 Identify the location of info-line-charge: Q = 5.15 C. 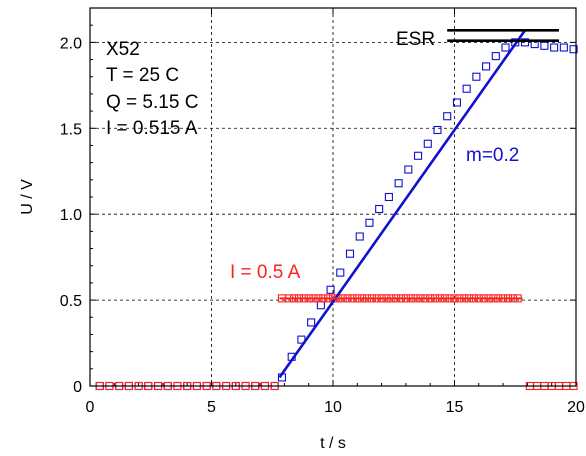
(152, 102).